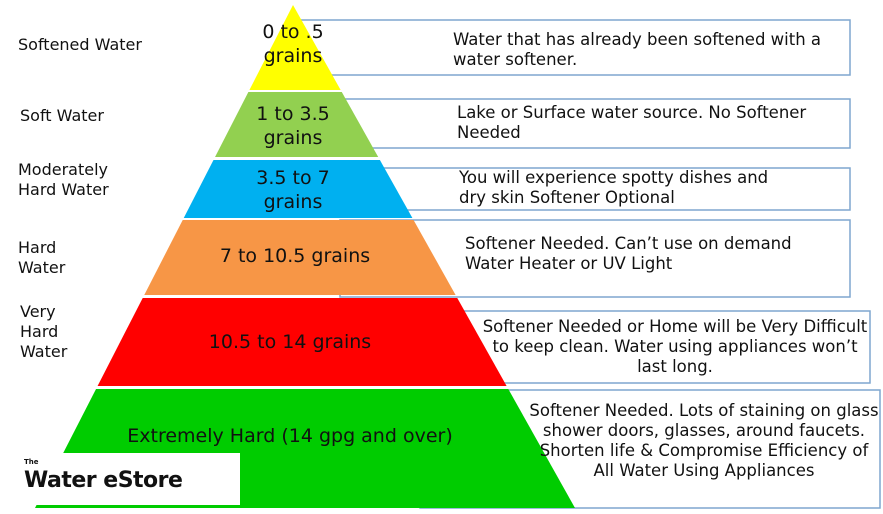 The height and width of the screenshot is (514, 883). Describe the element at coordinates (42, 257) in the screenshot. I see `level-name-3: Hard Water` at that location.